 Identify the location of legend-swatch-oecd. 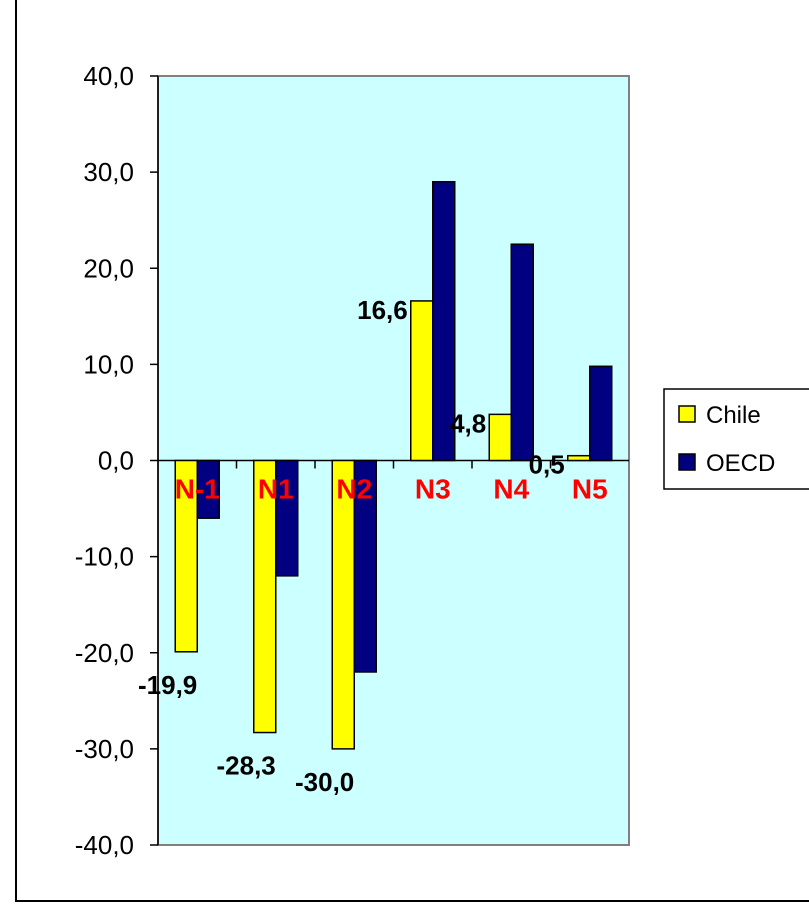
(687, 462).